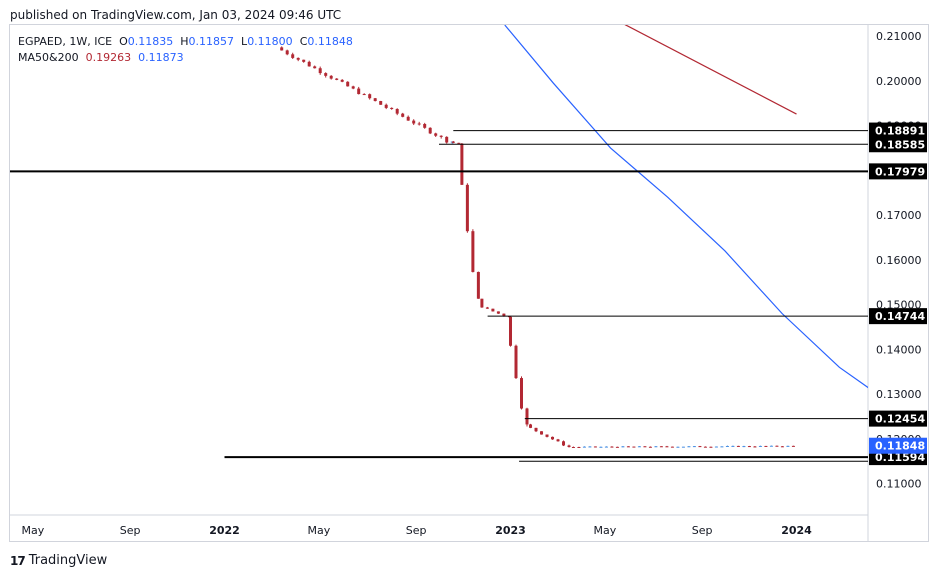  Describe the element at coordinates (899, 484) in the screenshot. I see `y-tick-label: 0.11000` at that location.